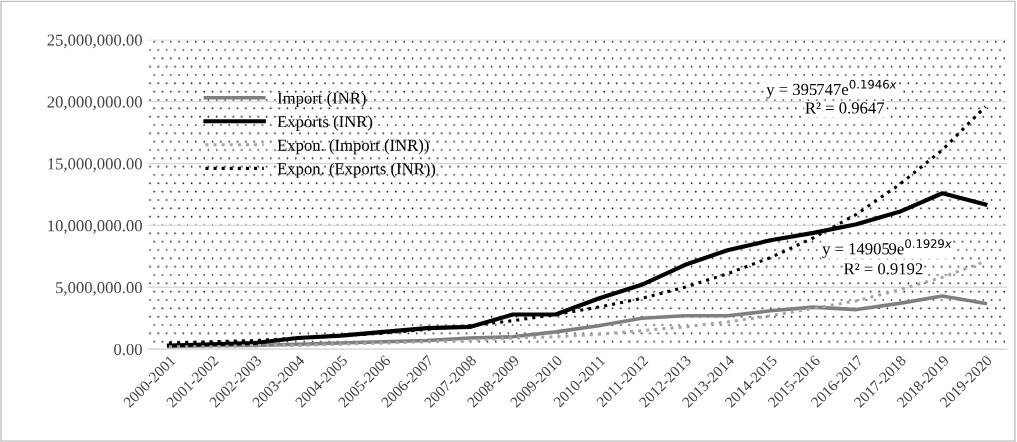 This screenshot has height=442, width=1017. What do you see at coordinates (94, 41) in the screenshot?
I see `y-tick-label: 25,000,000.00` at bounding box center [94, 41].